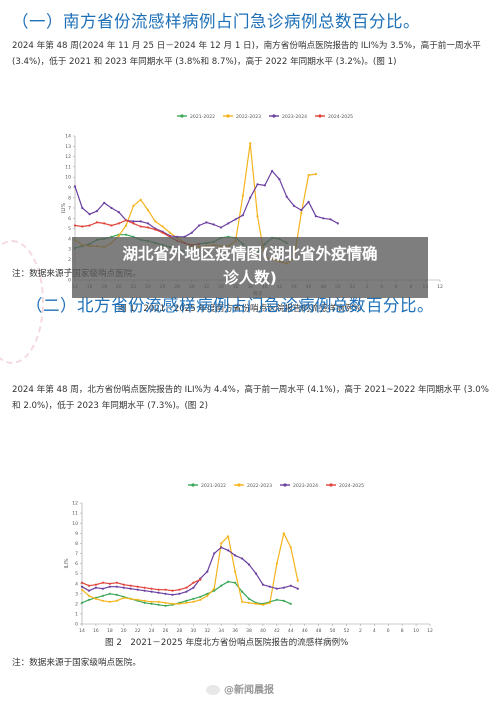  Describe the element at coordinates (76, 594) in the screenshot. I see `y-tick-label: 3` at that location.